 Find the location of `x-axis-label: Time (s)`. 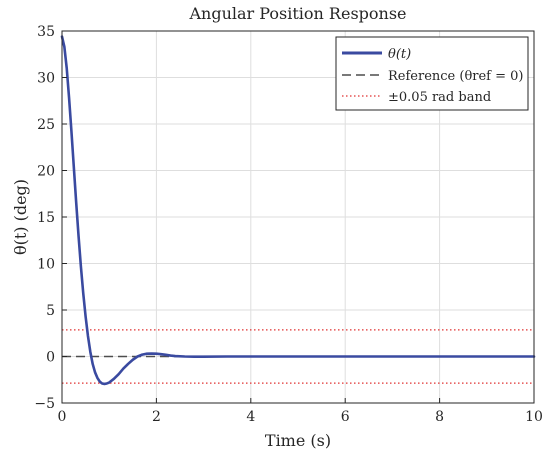

x-axis-label: Time (s) is located at coordinates (298, 440).